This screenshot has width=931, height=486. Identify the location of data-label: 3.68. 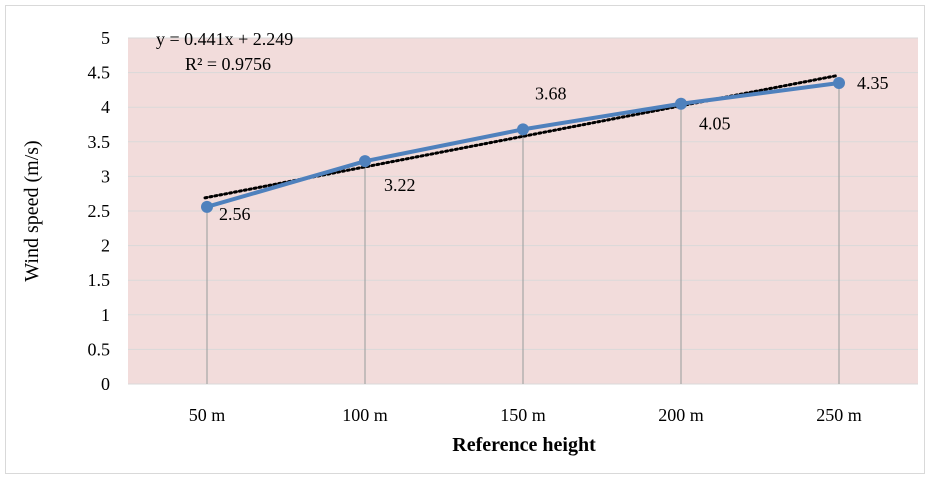
(551, 93).